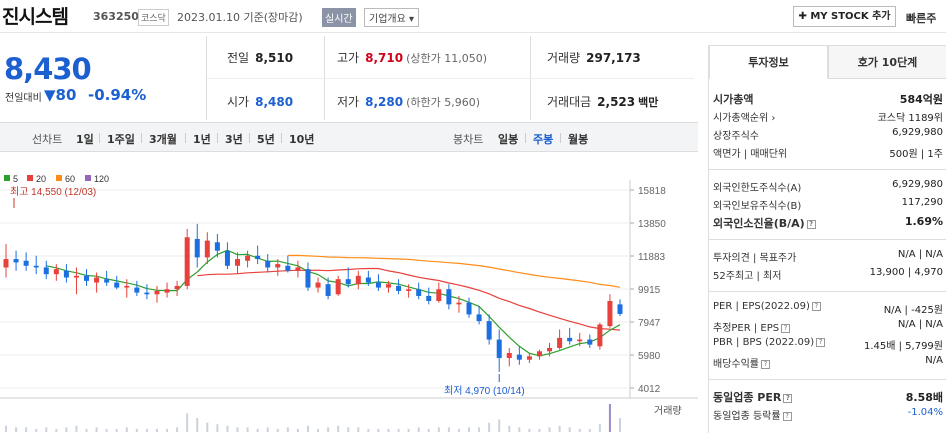 The width and height of the screenshot is (946, 433). I want to click on period-3m: 3개월, so click(163, 139).